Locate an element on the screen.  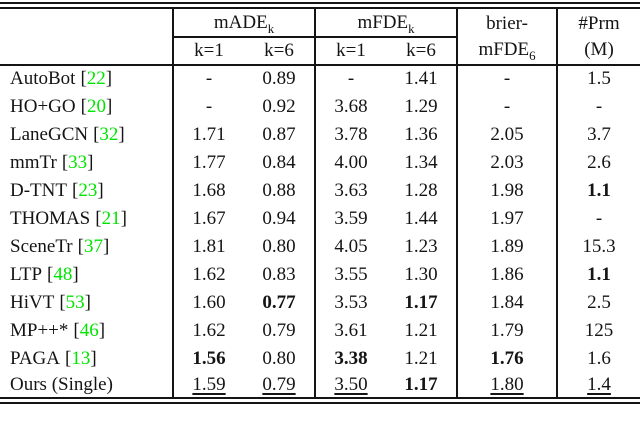
table-row: PAGA [13] 1.56 0.80 3.38 1.21 1.76 1.6 is located at coordinates (320, 358).